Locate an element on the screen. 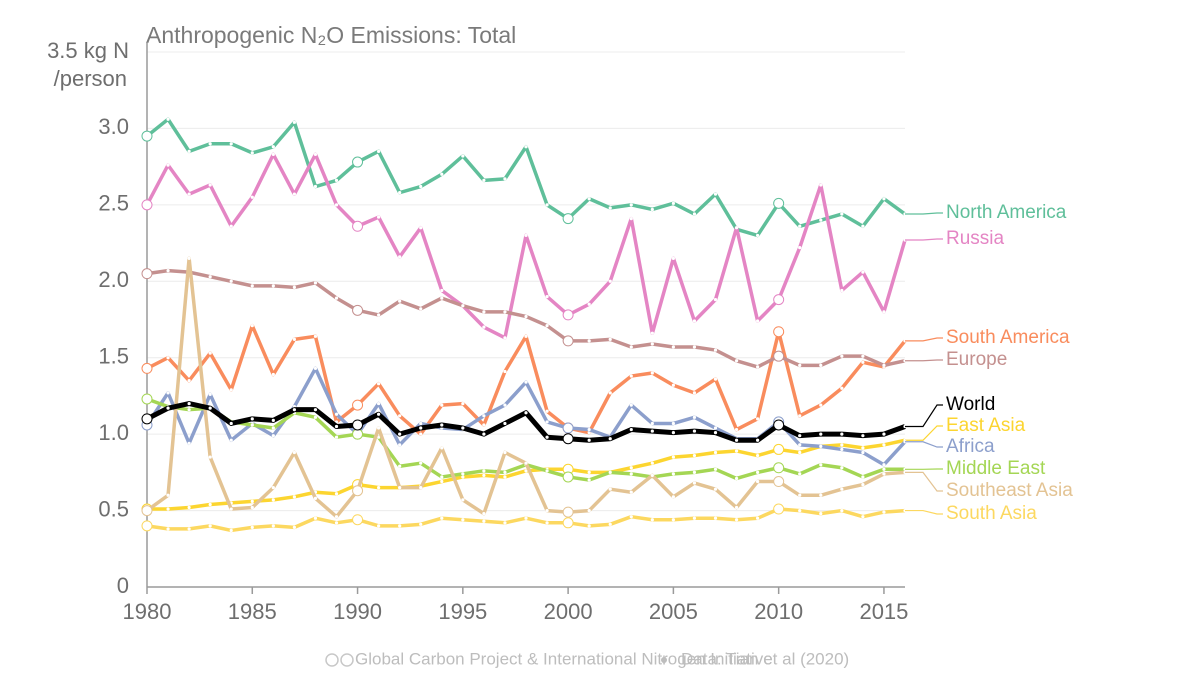 The height and width of the screenshot is (675, 1200). x-tick-label: 2000 is located at coordinates (568, 611).